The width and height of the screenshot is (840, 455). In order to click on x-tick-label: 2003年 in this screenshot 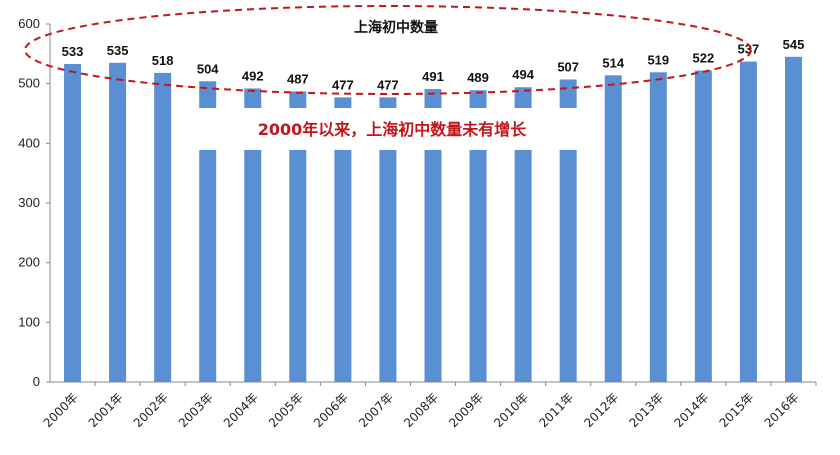, I will do `click(196, 410)`.